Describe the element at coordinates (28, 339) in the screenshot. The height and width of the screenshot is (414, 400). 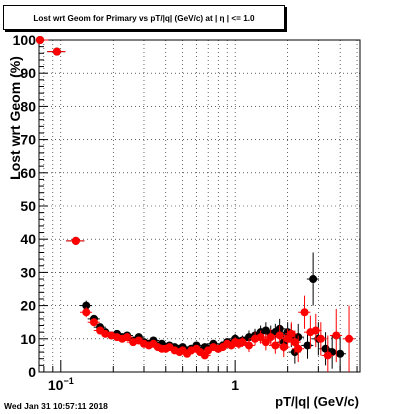
I see `y-tick-label: 10` at that location.